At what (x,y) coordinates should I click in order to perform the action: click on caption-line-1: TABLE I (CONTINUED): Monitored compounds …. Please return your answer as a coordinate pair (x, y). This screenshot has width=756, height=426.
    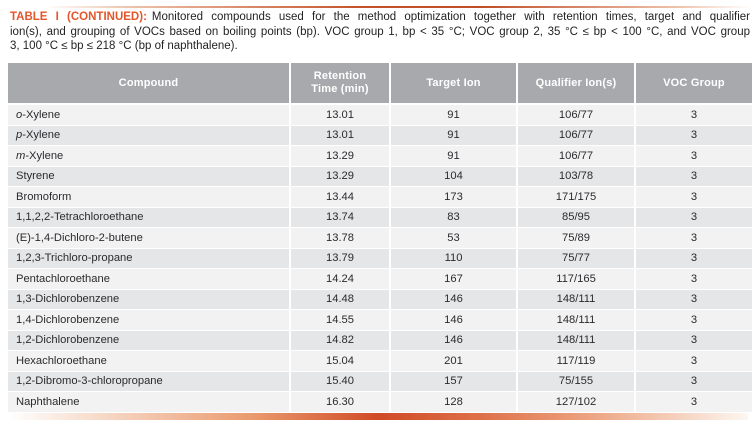
    Looking at the image, I should click on (380, 17).